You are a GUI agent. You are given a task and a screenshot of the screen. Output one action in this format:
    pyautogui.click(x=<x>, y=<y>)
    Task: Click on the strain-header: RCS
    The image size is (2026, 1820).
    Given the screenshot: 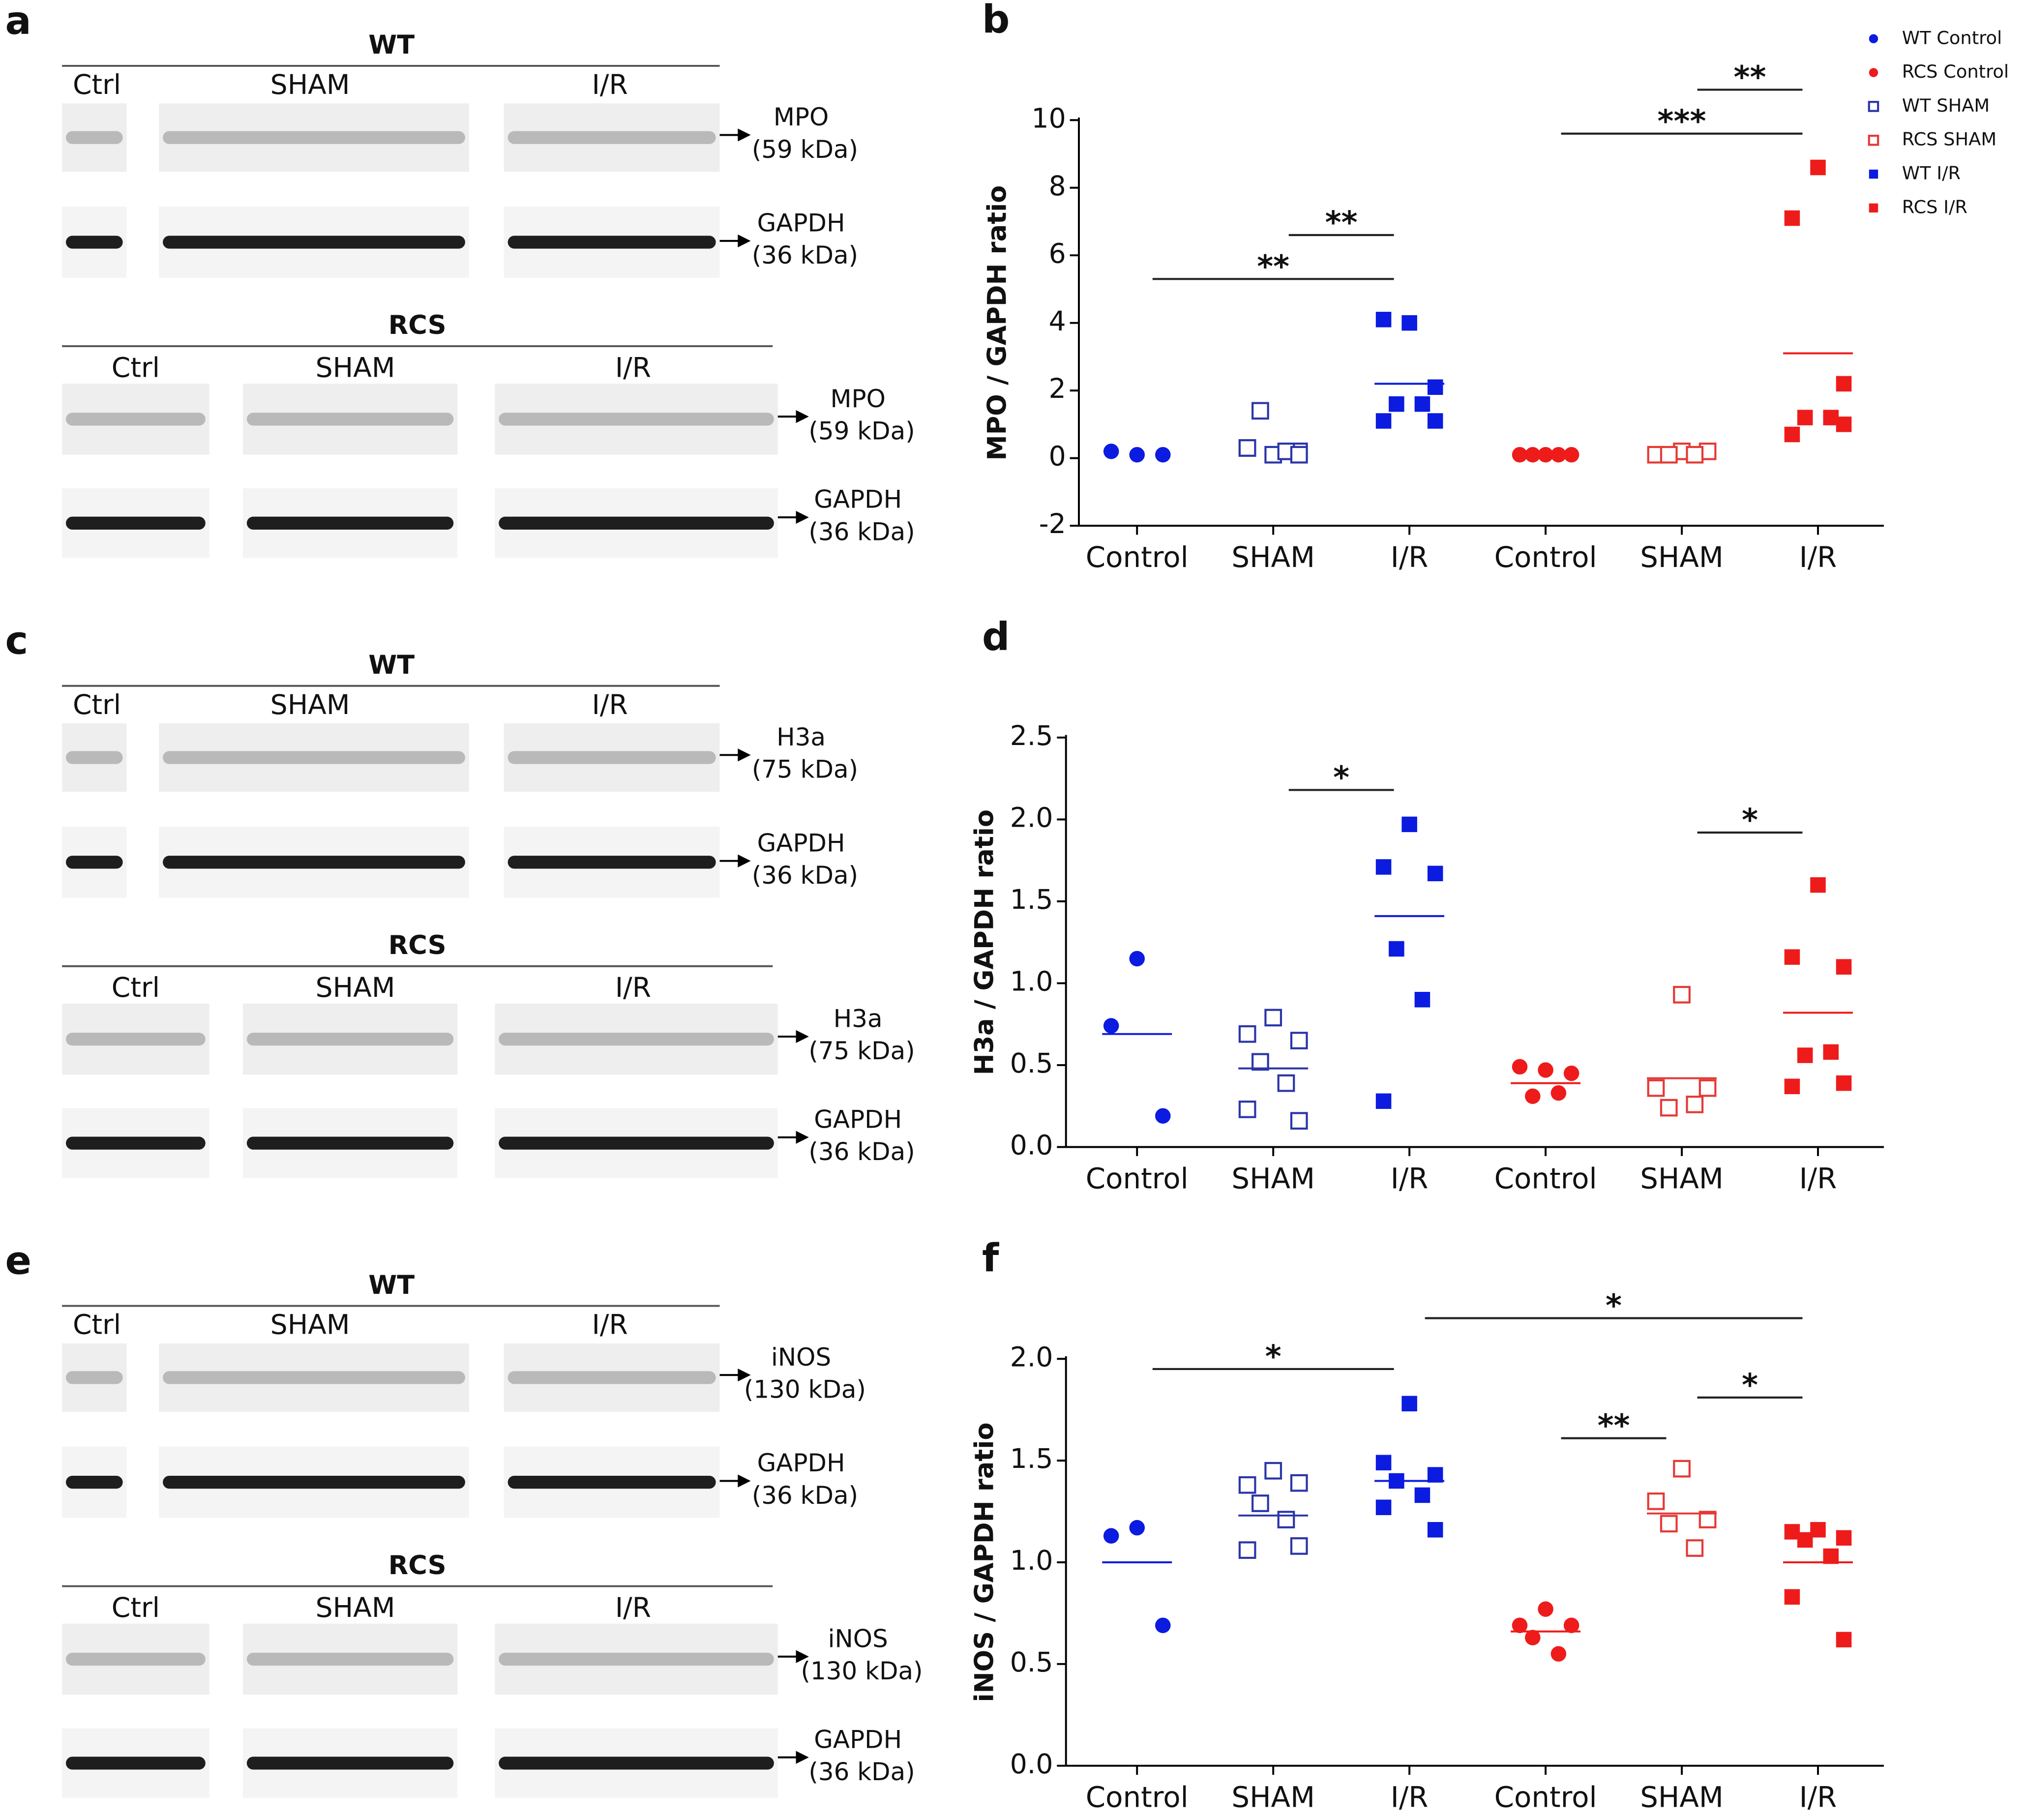 What is the action you would take?
    pyautogui.click(x=417, y=325)
    